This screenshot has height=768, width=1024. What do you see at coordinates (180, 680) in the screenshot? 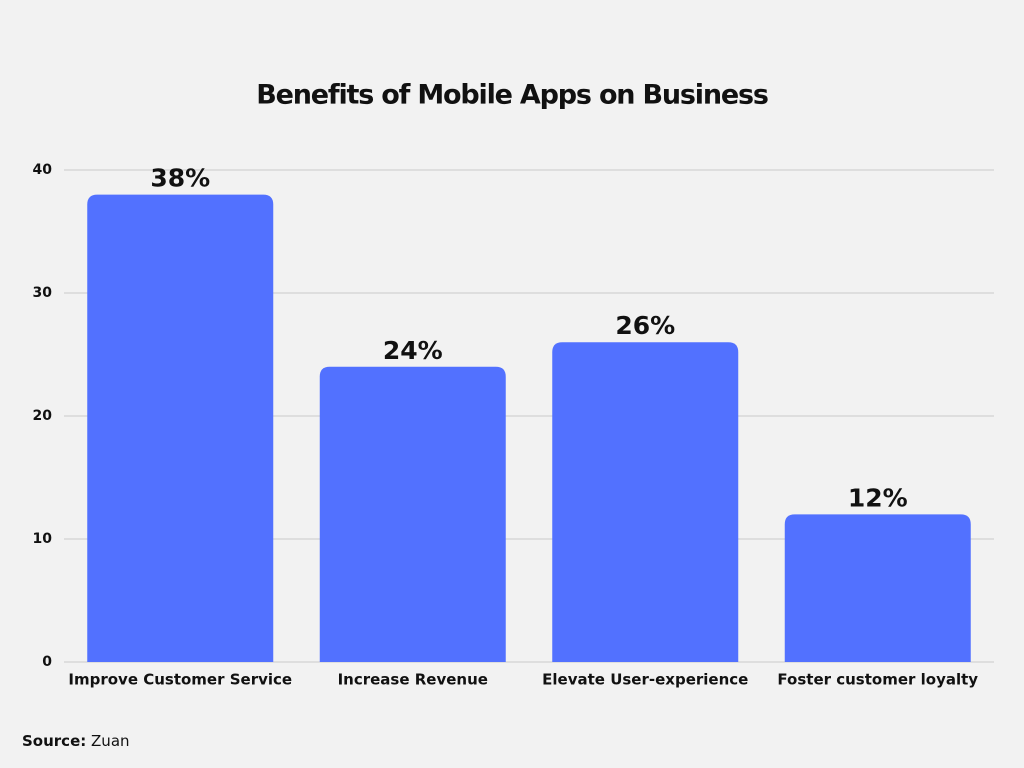
I see `x-tick-label: Improve Customer Service` at bounding box center [180, 680].